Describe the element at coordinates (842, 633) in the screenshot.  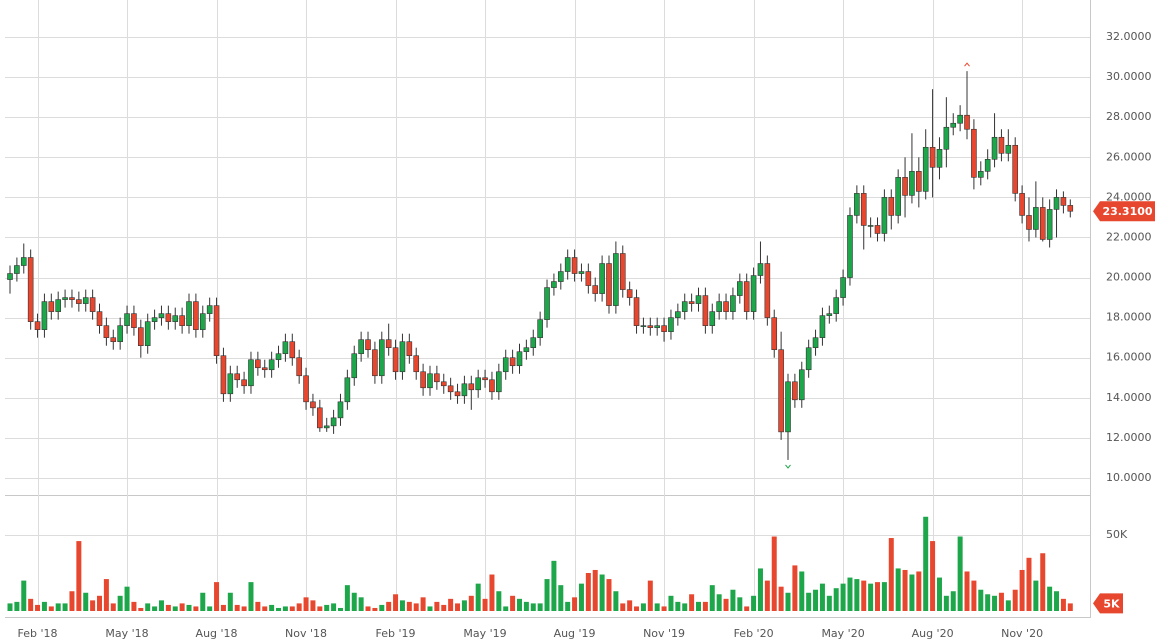
I see `x-tick-label: May '20` at that location.